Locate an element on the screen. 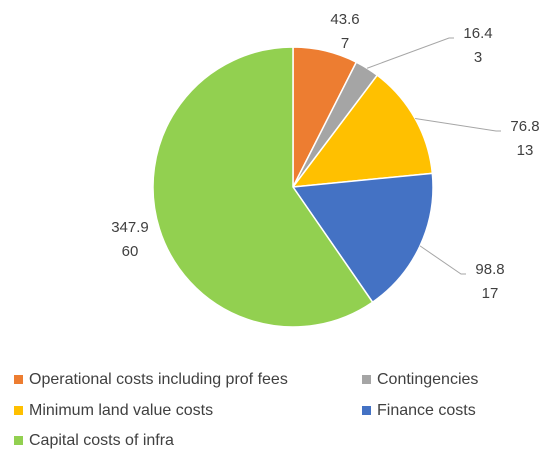 This screenshot has height=450, width=544. pie-slice is located at coordinates (362, 131).